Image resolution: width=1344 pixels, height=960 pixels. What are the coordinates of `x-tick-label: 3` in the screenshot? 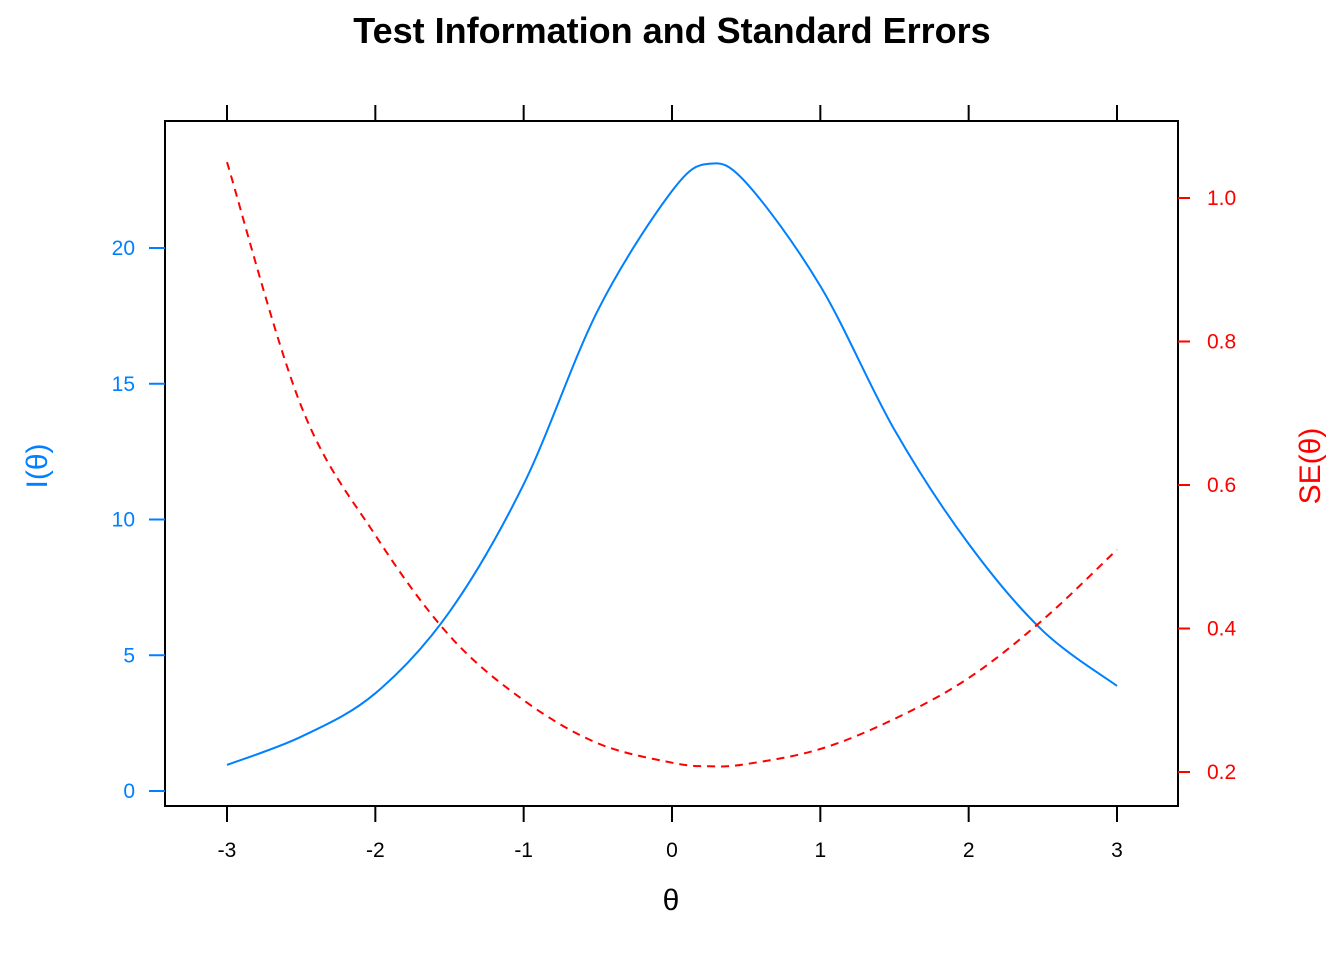 It's located at (1117, 850).